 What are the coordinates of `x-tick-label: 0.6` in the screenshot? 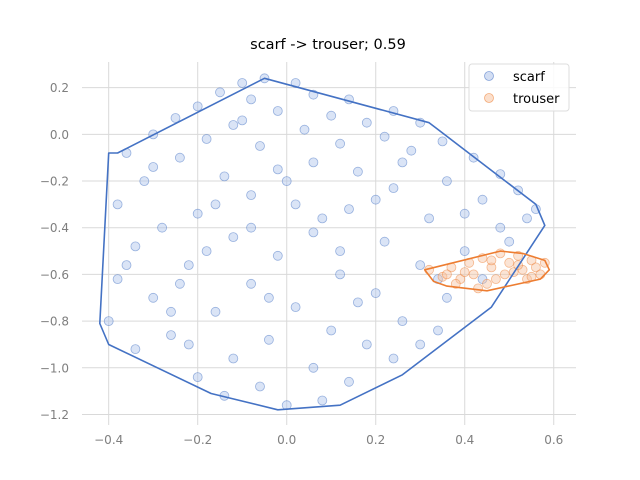 It's located at (553, 440).